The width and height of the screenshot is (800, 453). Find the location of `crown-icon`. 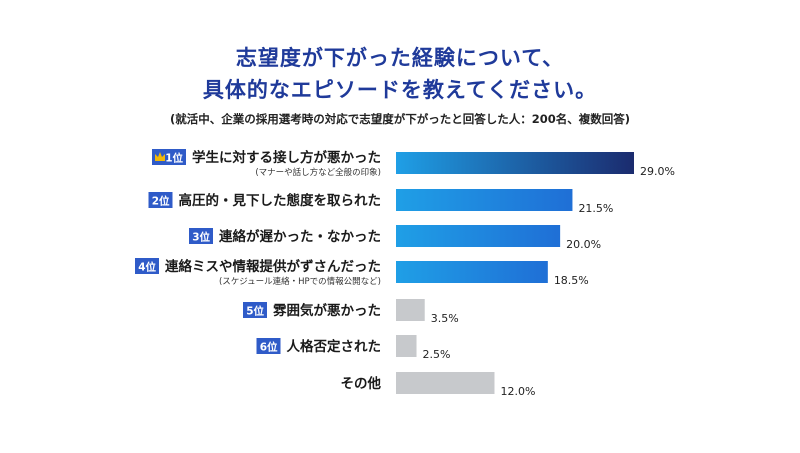

crown-icon is located at coordinates (160, 156).